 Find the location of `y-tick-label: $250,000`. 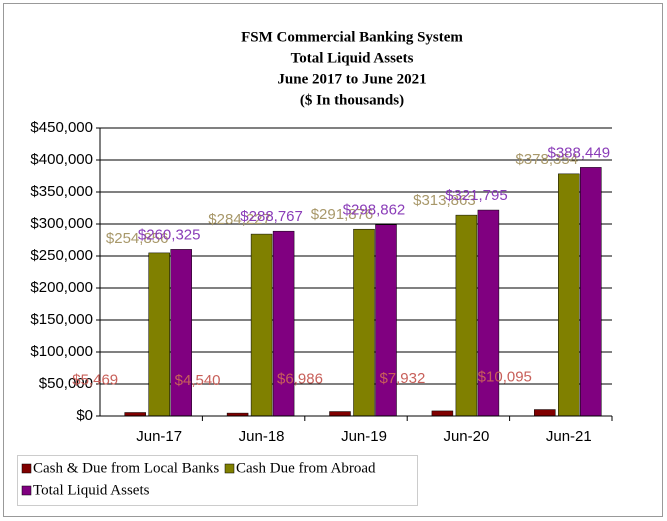

y-tick-label: $250,000 is located at coordinates (61, 255).